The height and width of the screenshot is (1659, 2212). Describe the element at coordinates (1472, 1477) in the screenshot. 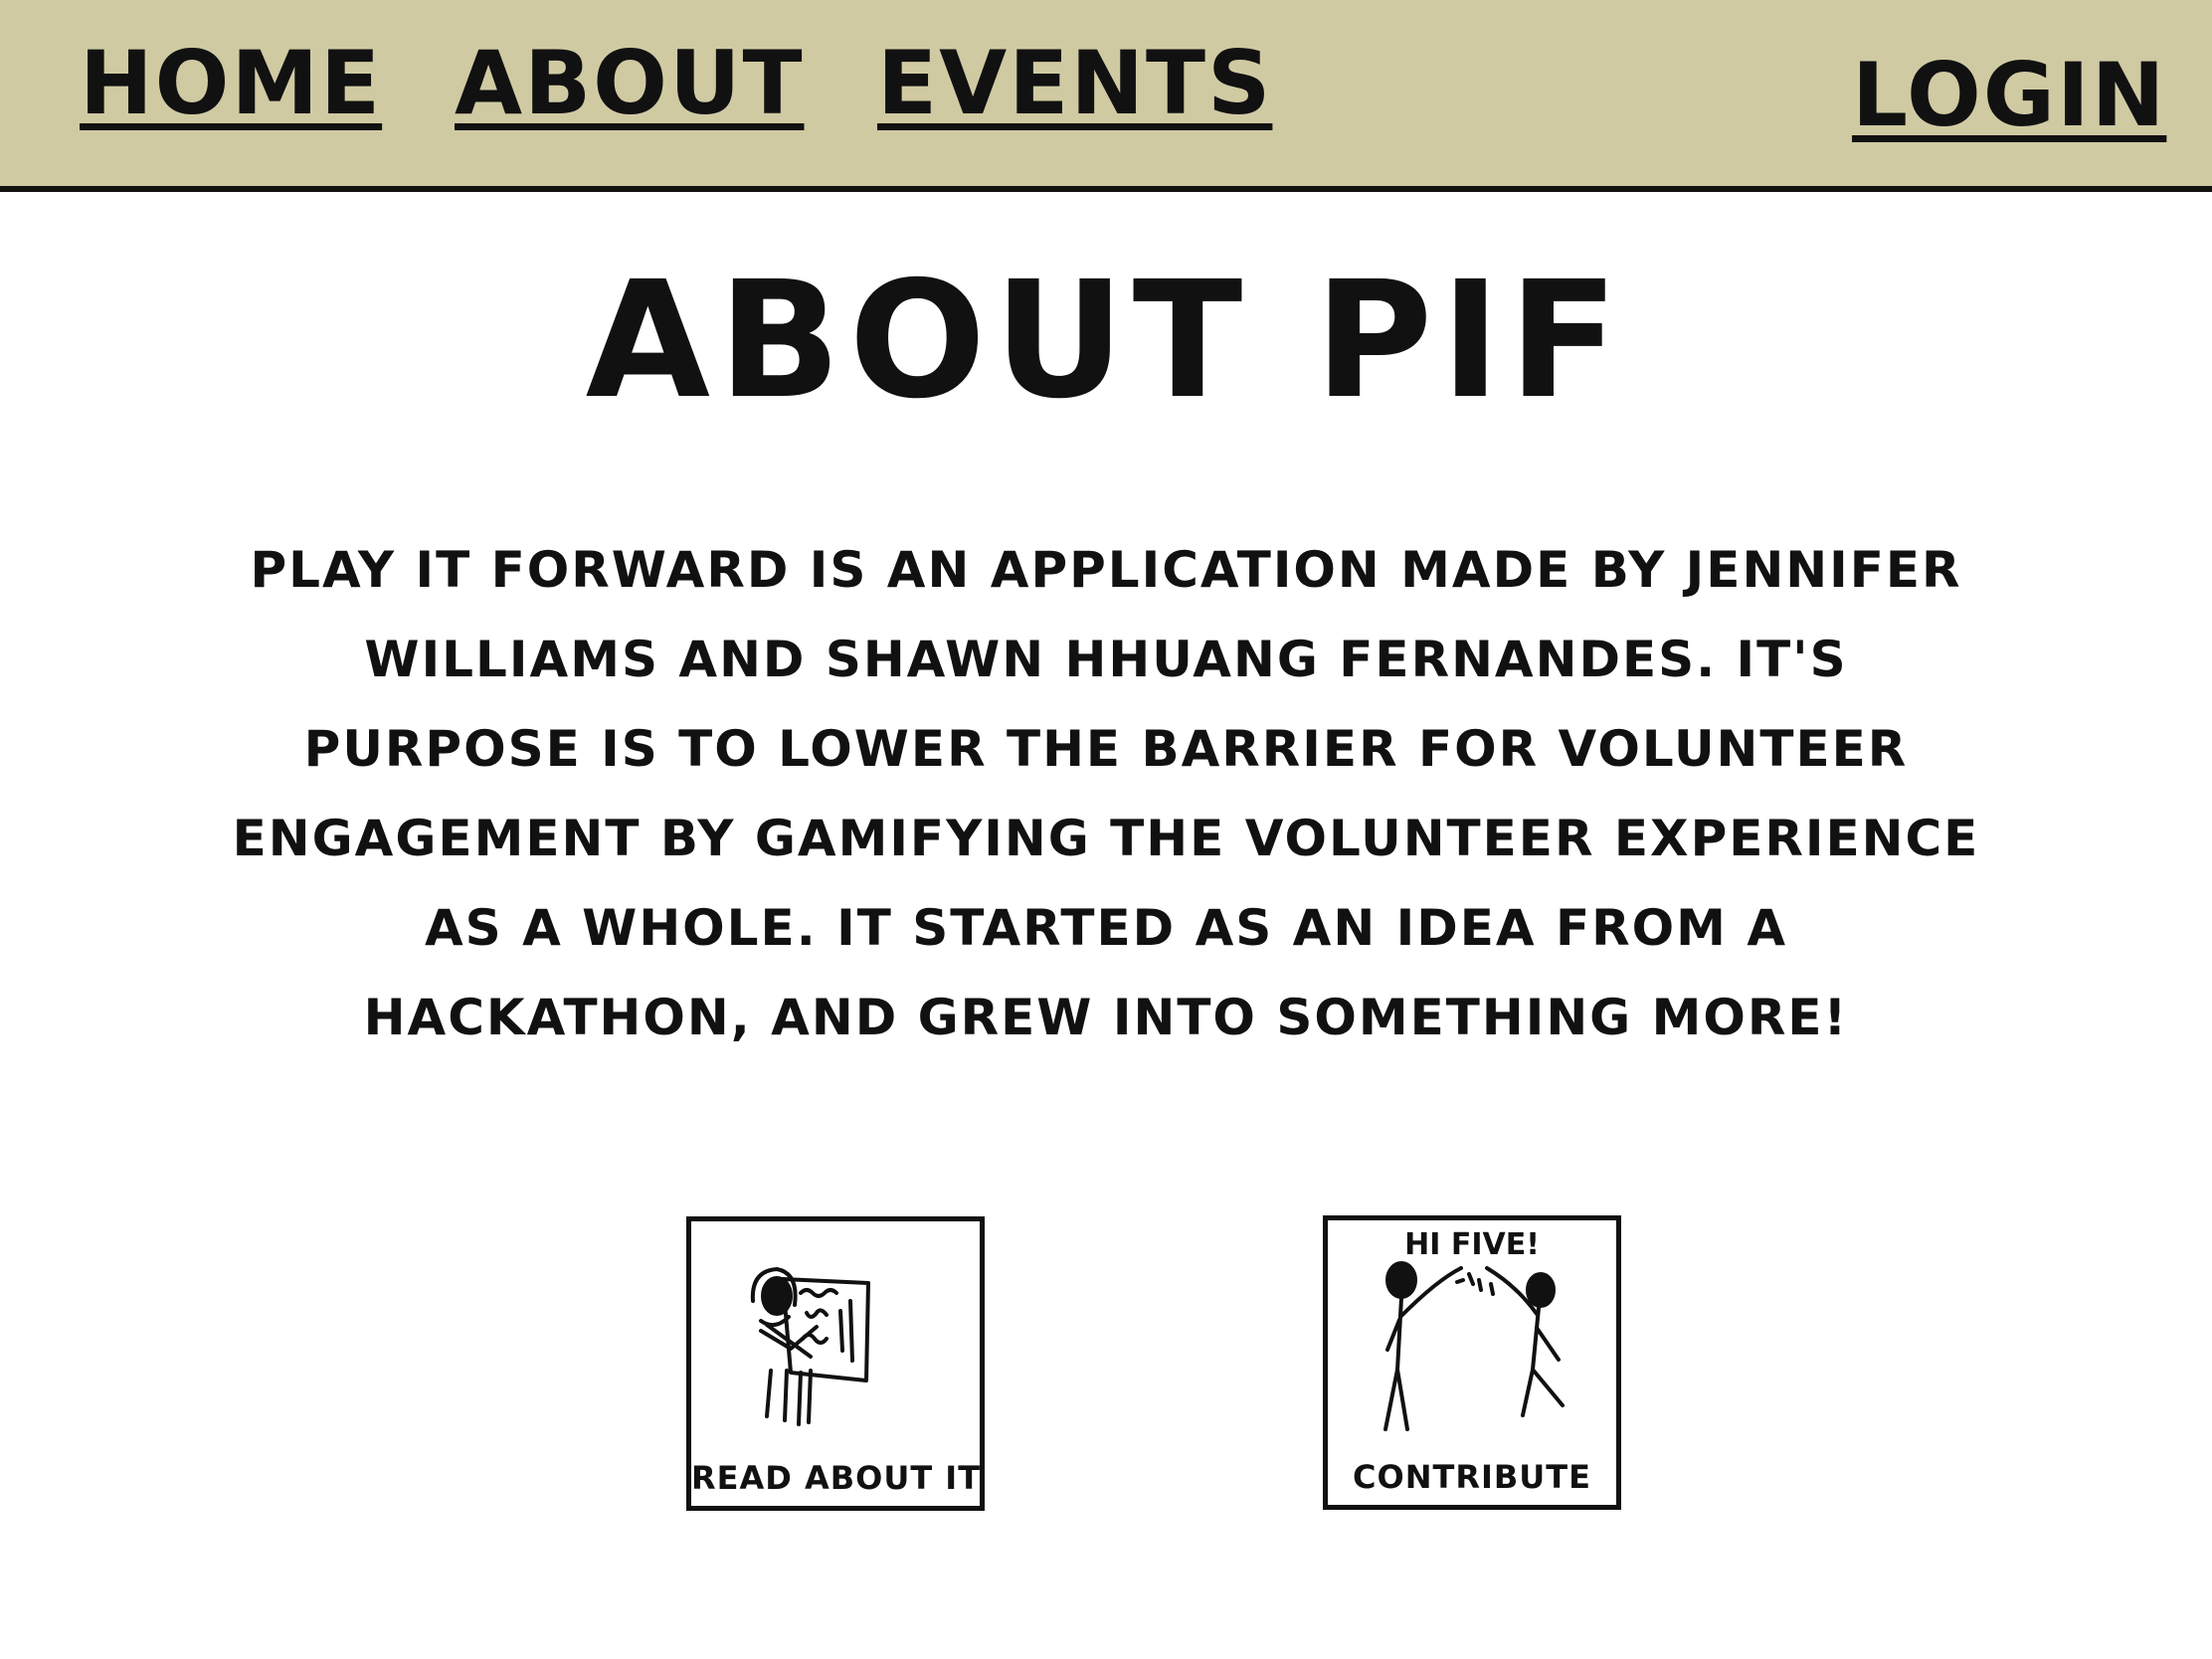

I see `contribute-label: CONTRIBUTE` at that location.